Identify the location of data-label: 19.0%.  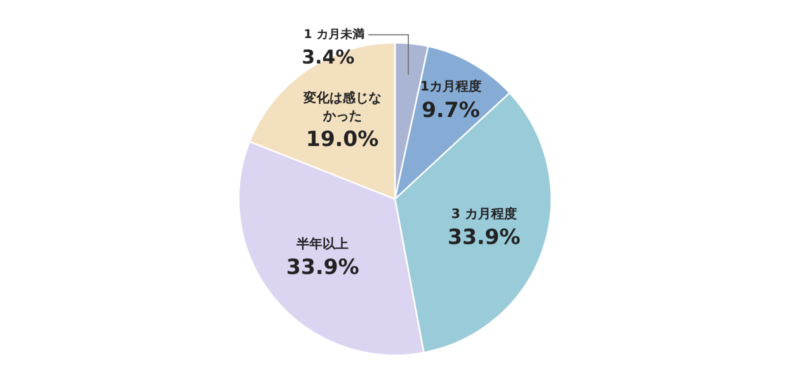
(342, 138).